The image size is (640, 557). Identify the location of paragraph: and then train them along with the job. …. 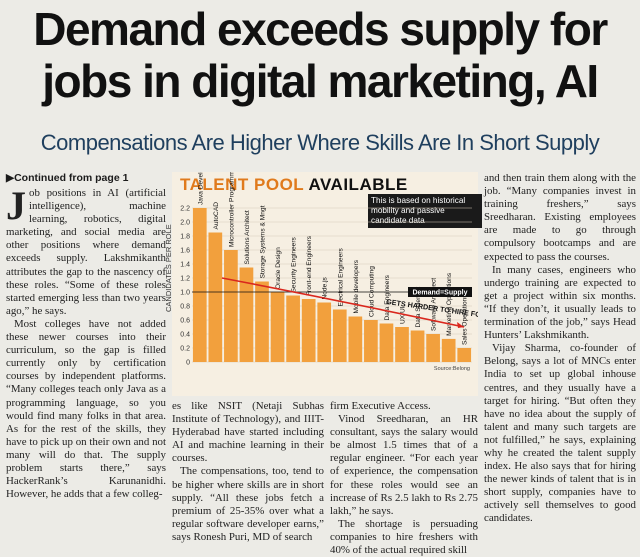
(560, 217).